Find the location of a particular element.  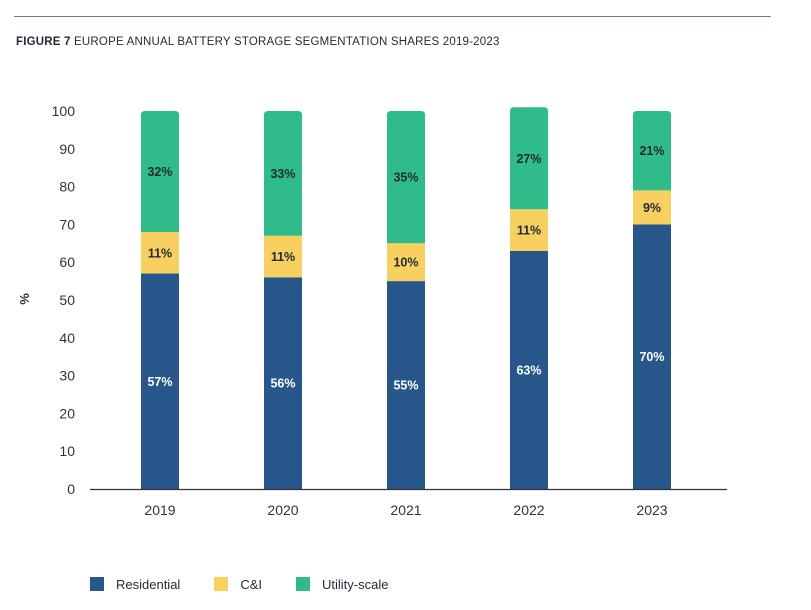

y-tick-label: 0 is located at coordinates (71, 489).